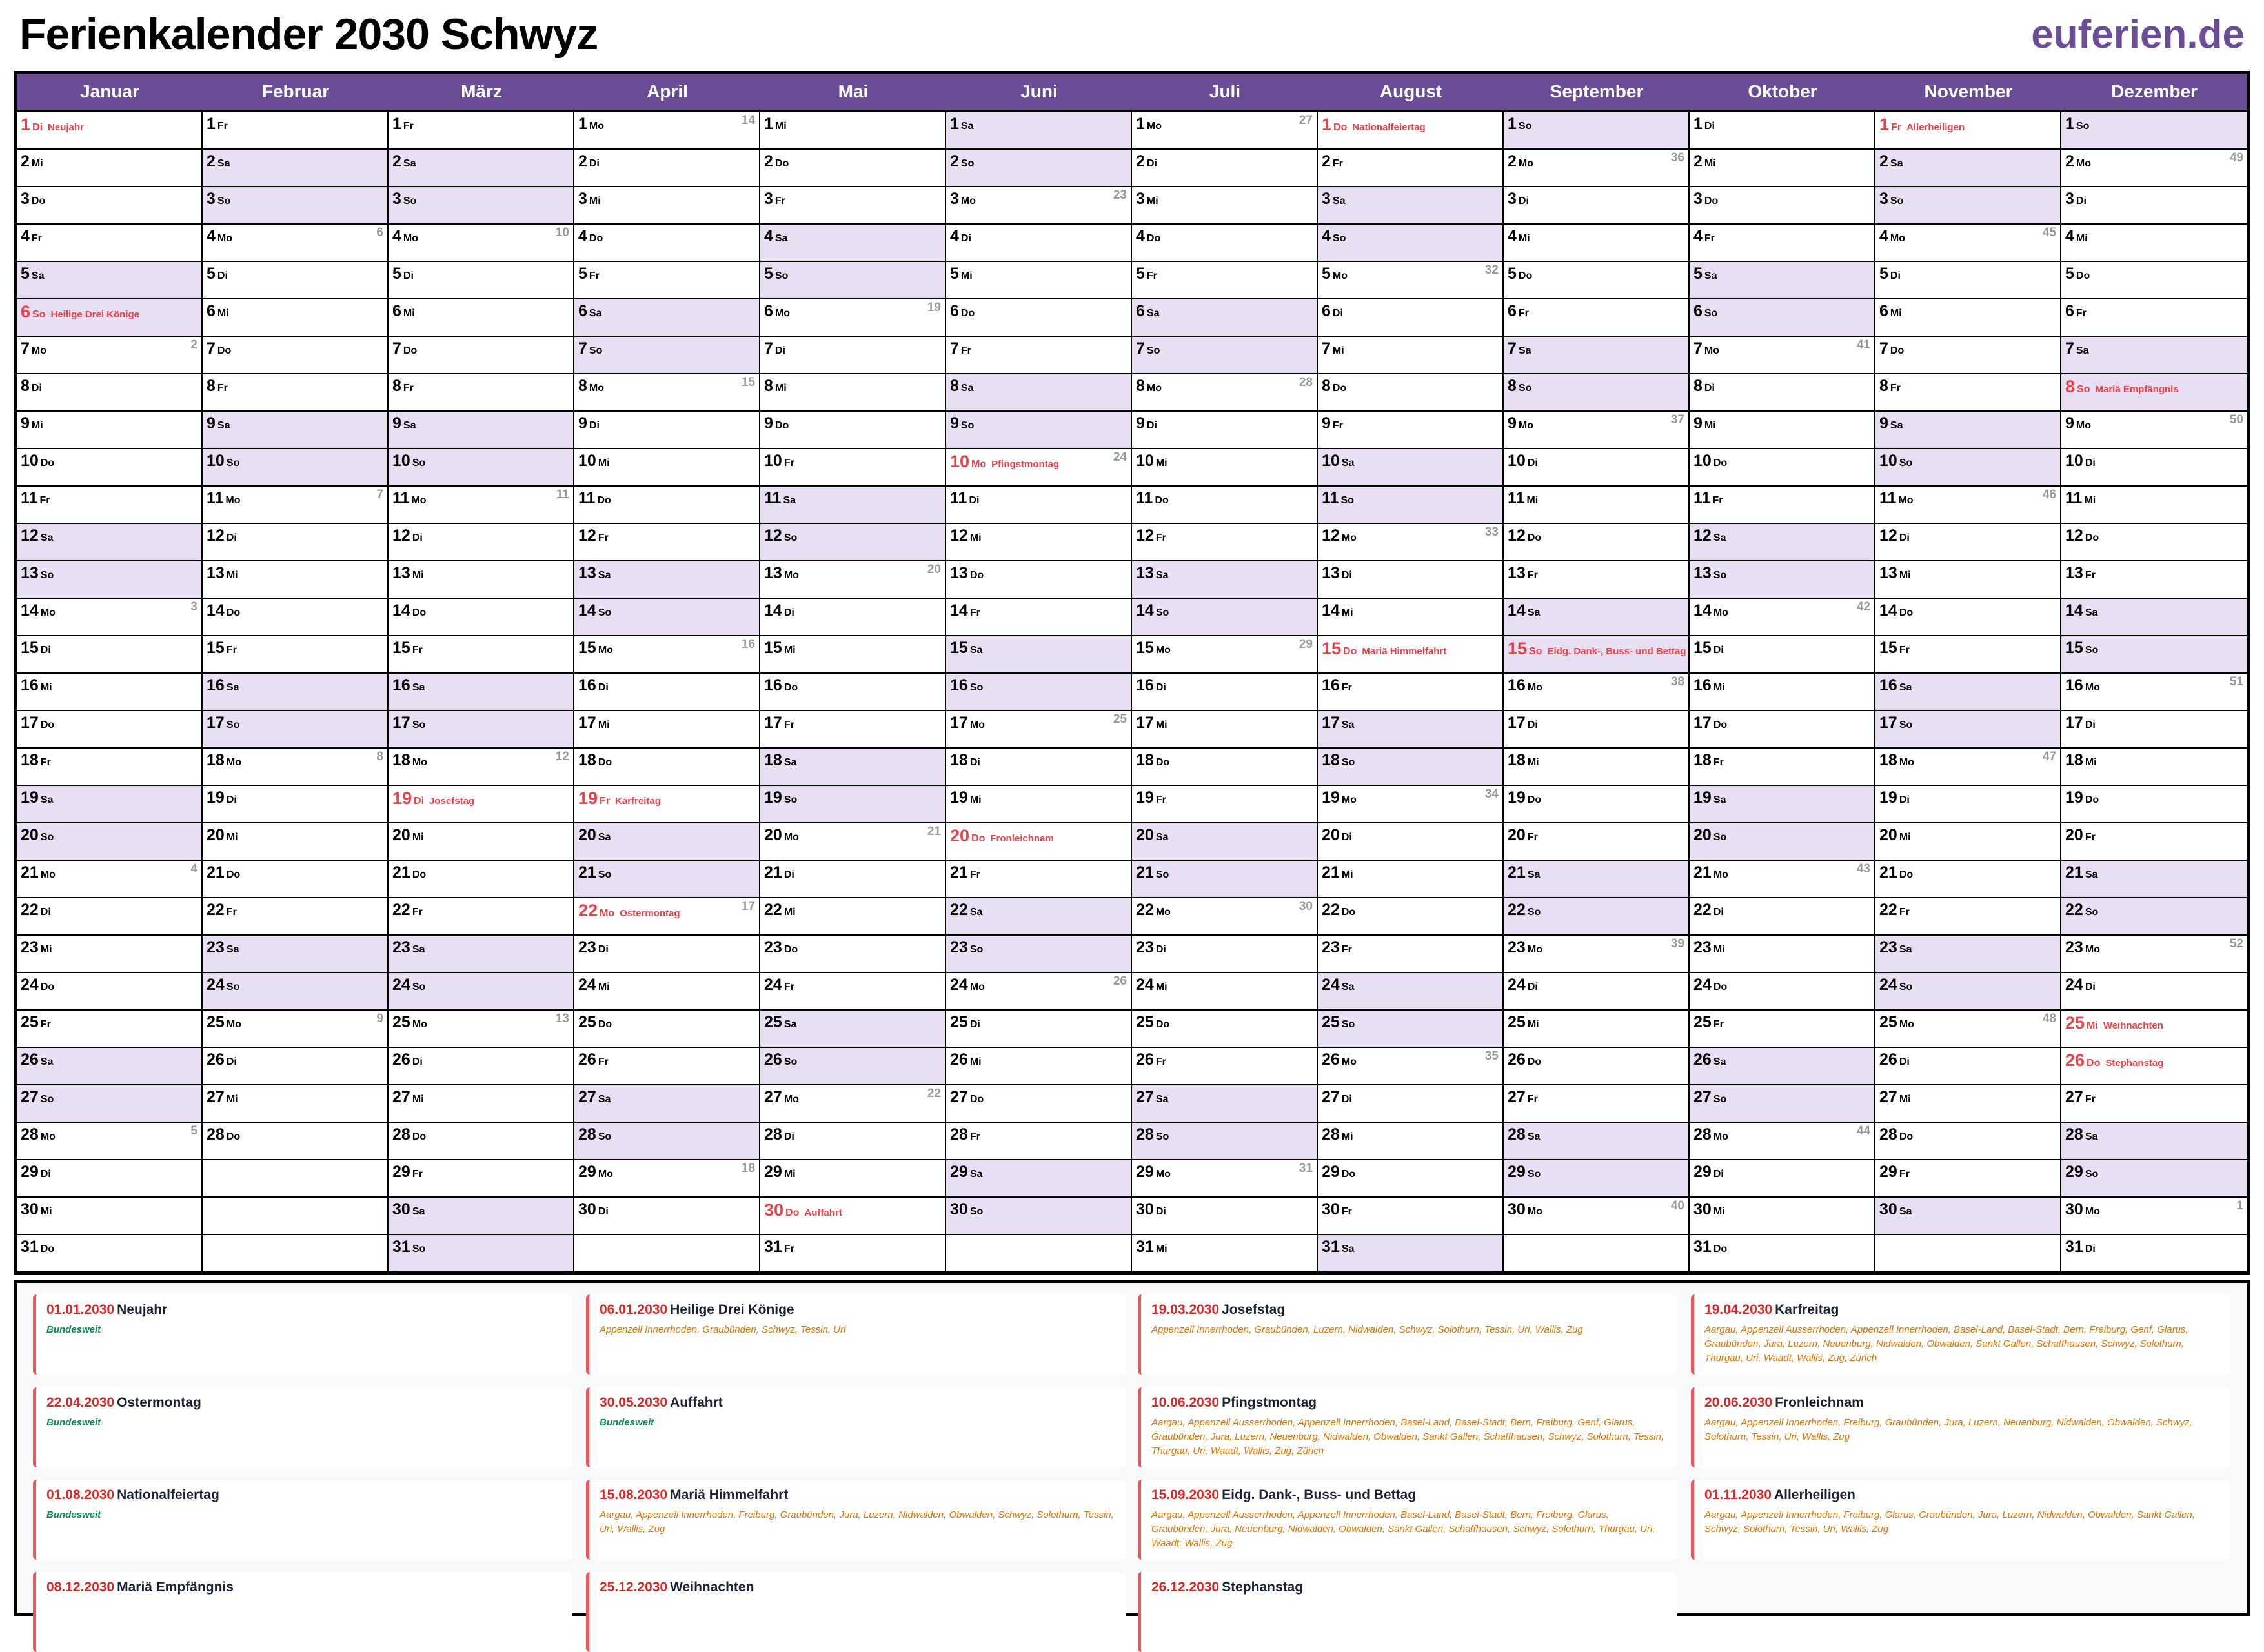  Describe the element at coordinates (1039, 804) in the screenshot. I see `day-cell: 19 Mi` at that location.